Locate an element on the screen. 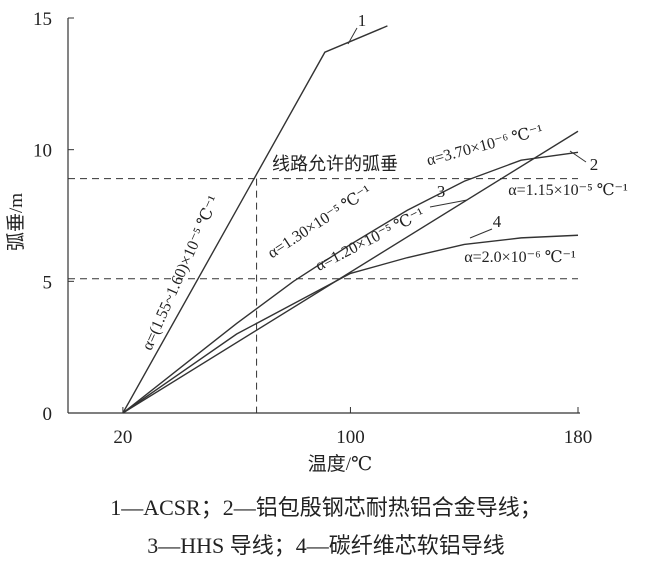 This screenshot has width=652, height=572. y-tick-label: 0 is located at coordinates (48, 414).